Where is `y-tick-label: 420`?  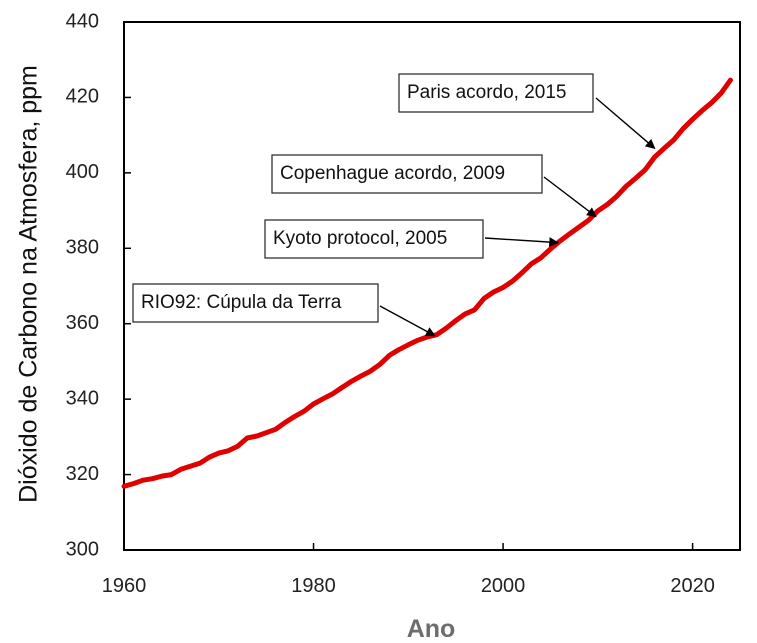 y-tick-label: 420 is located at coordinates (82, 97).